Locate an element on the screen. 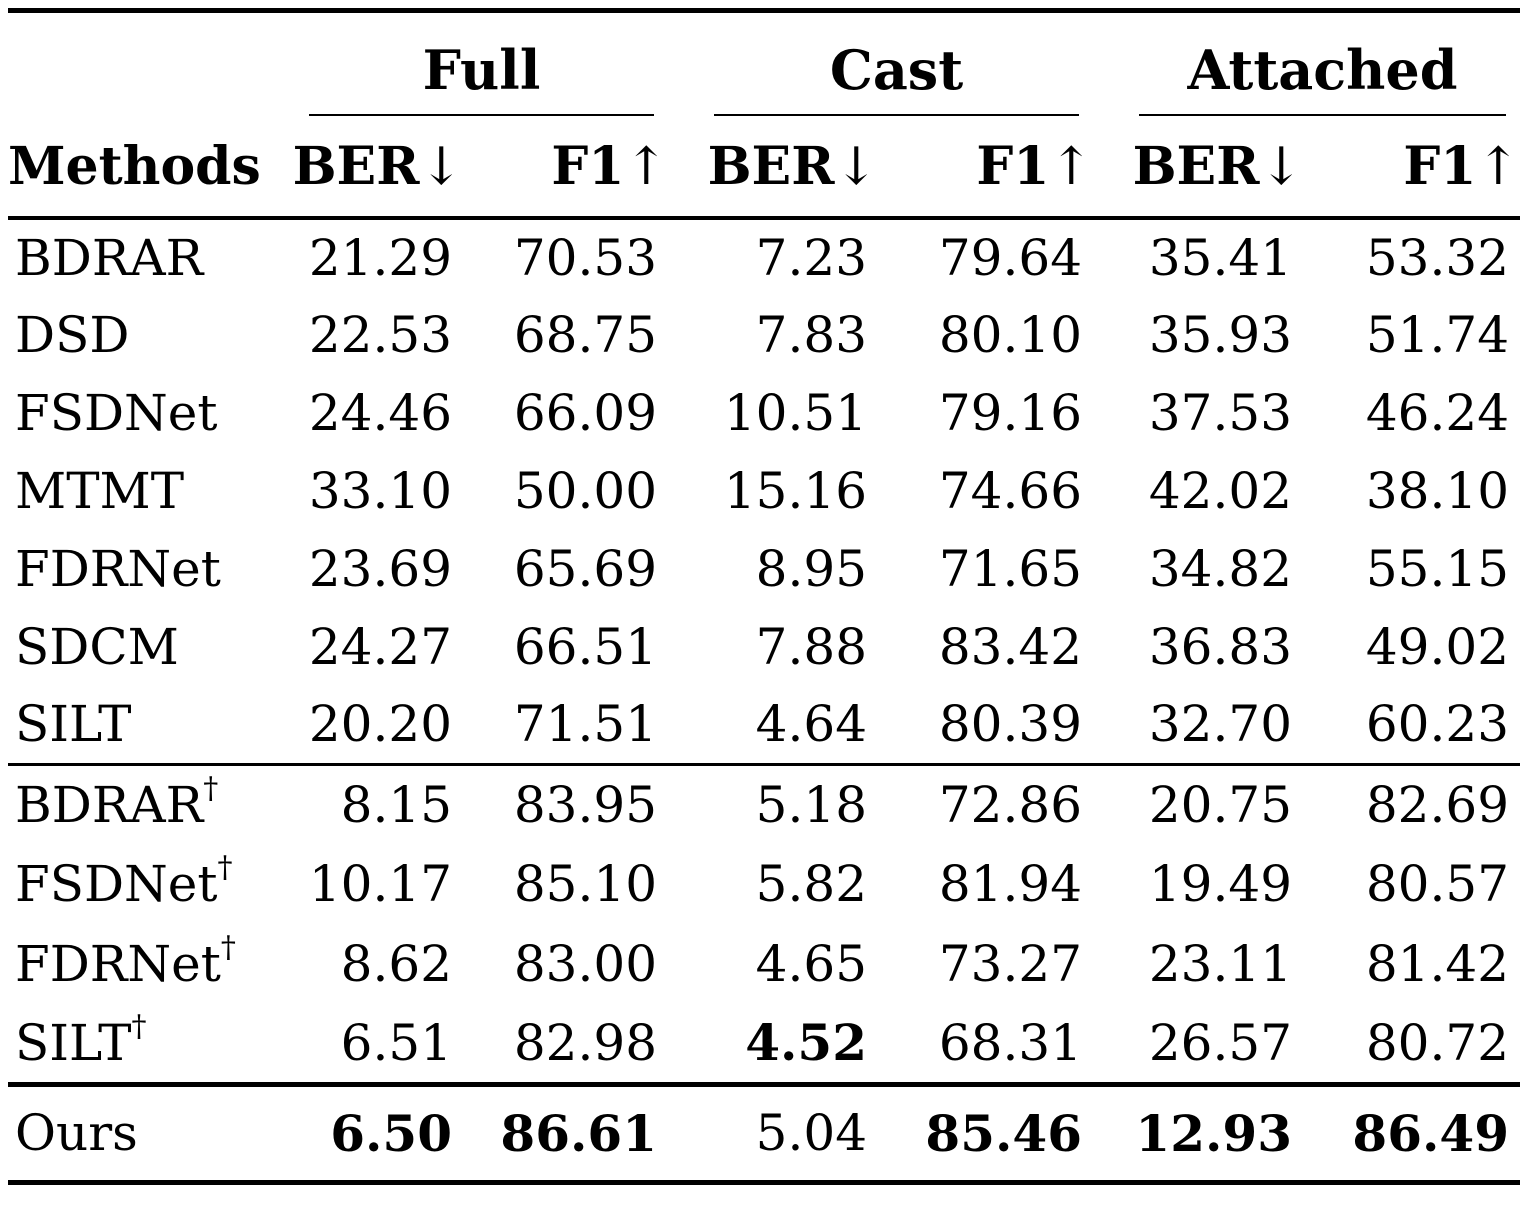 This screenshot has height=1210, width=1520. col-header-full-f1: F1↑ is located at coordinates (565, 168).